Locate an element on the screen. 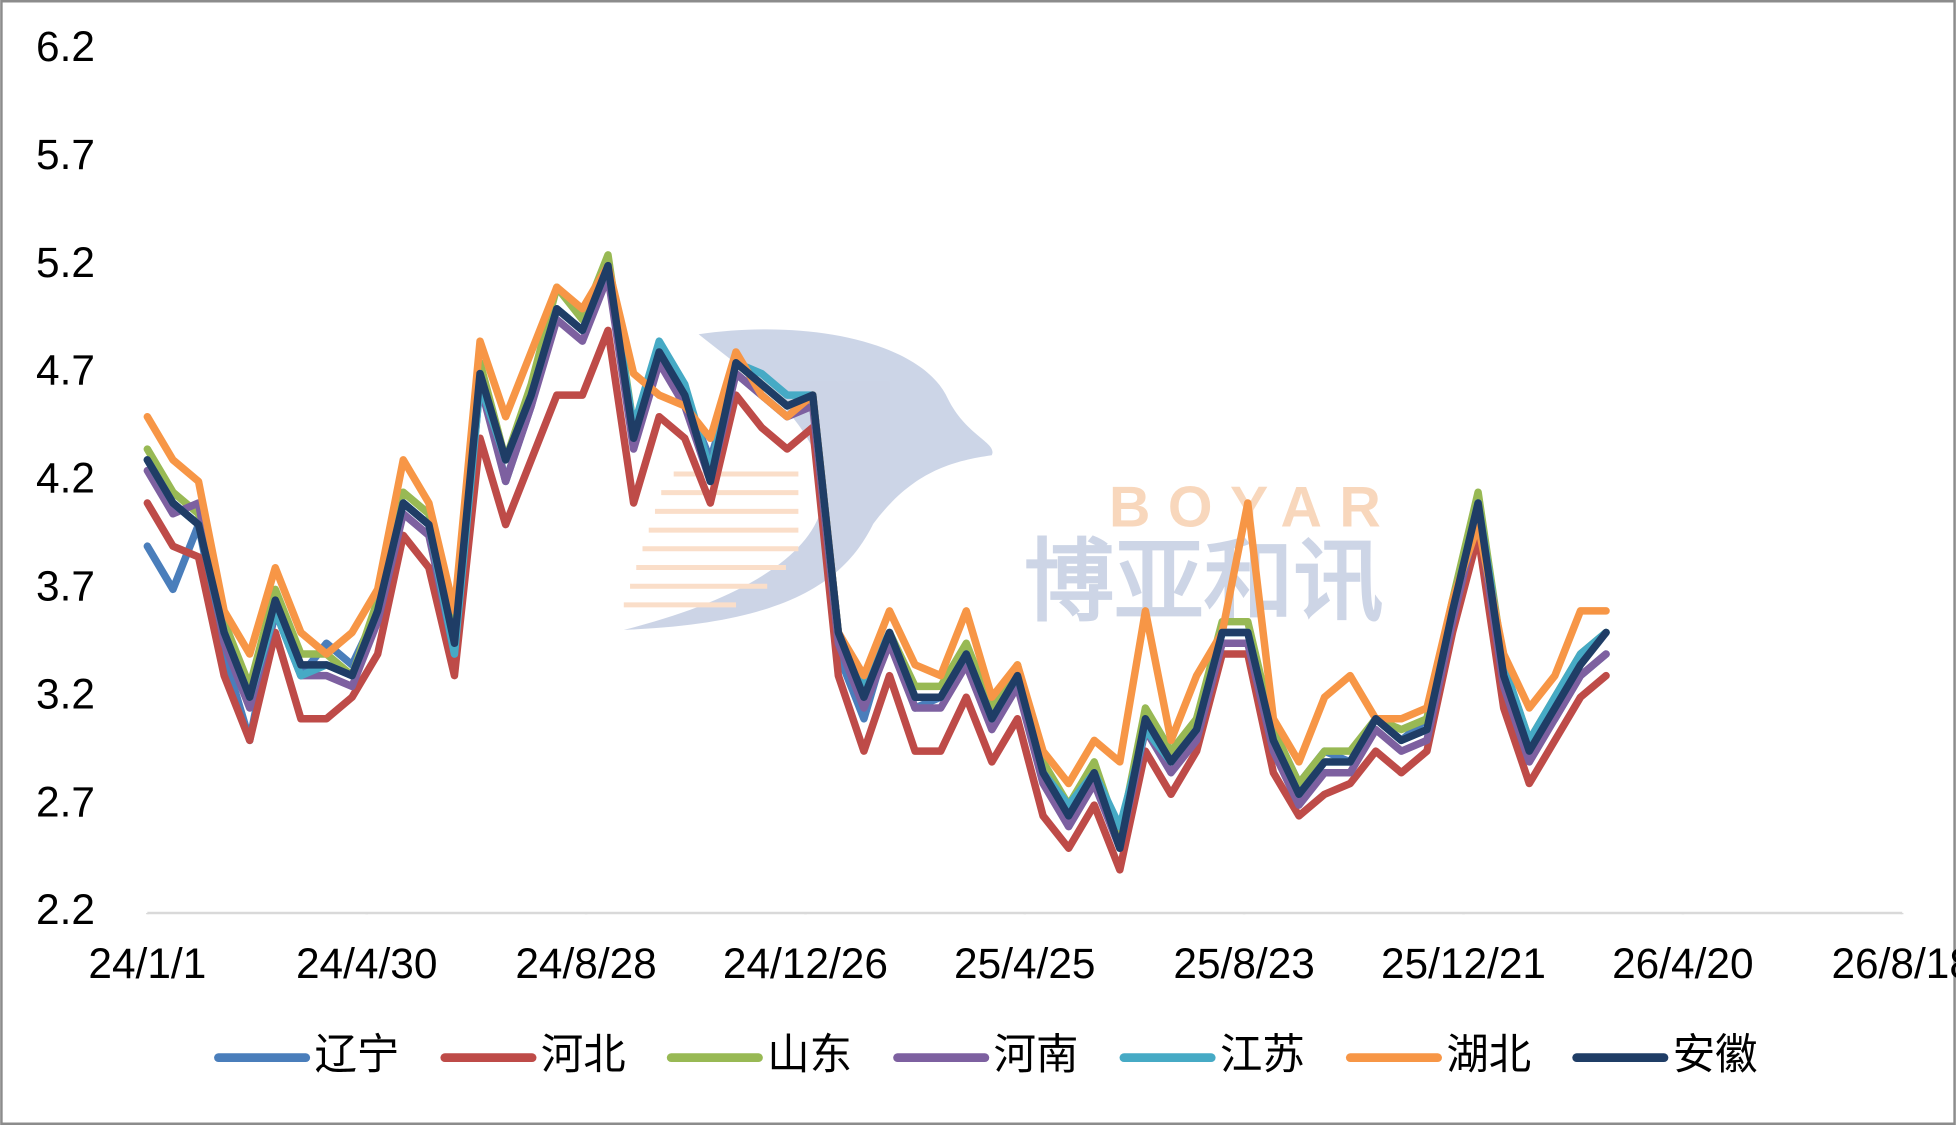 The image size is (1956, 1125). legend-label: 河北 is located at coordinates (583, 1054).